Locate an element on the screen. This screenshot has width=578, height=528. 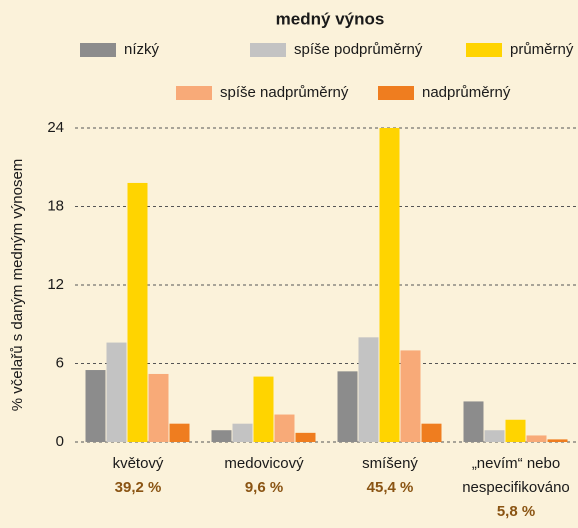
x-tick-label: květový is located at coordinates (138, 463).